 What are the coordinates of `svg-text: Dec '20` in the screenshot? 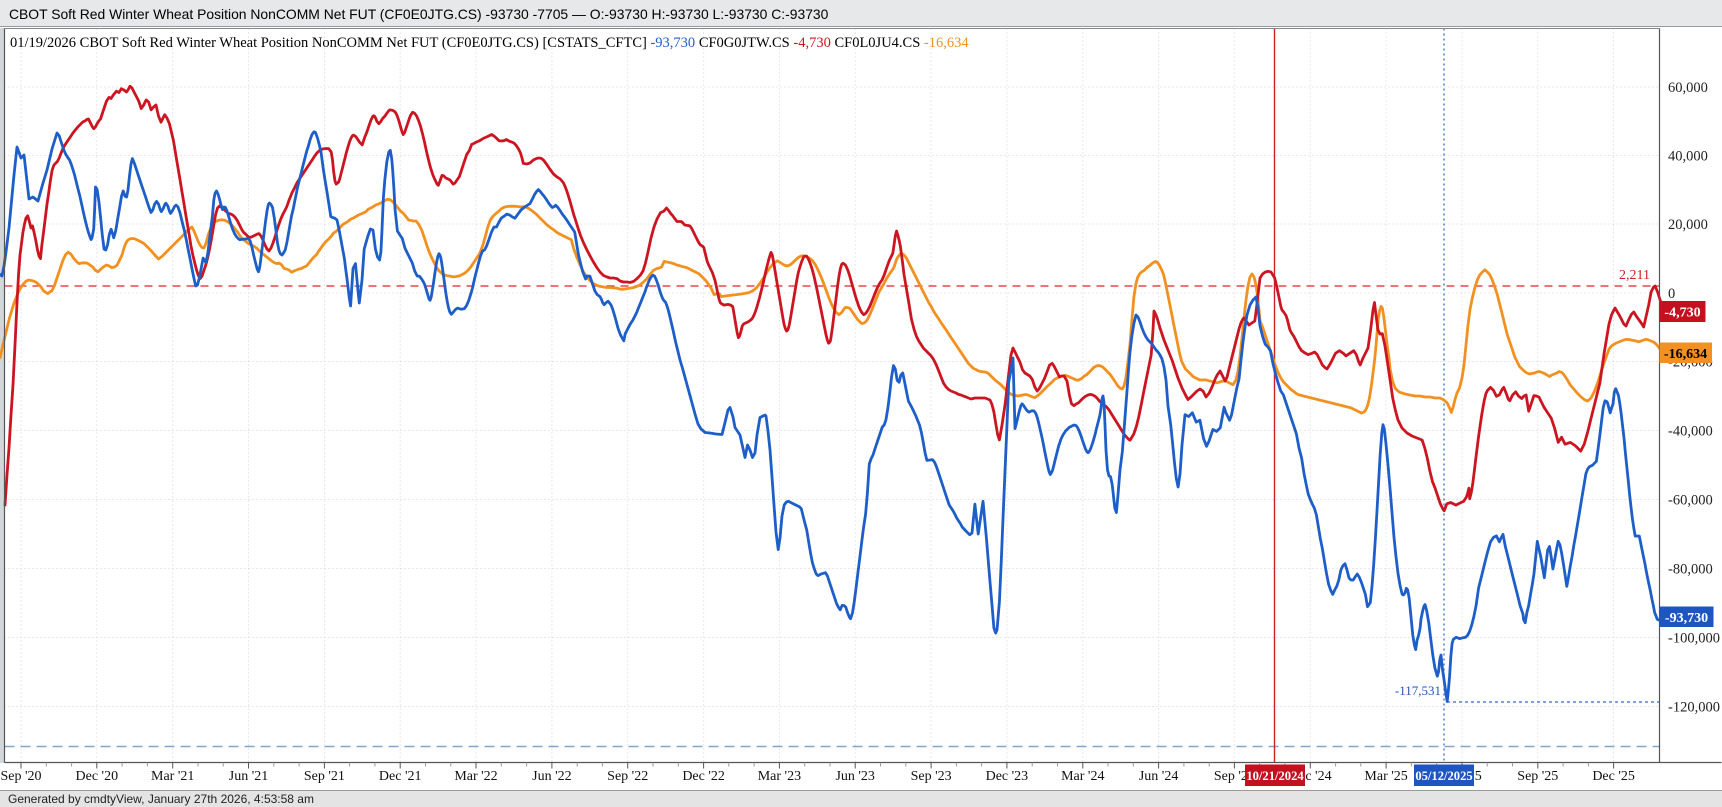 It's located at (97, 776).